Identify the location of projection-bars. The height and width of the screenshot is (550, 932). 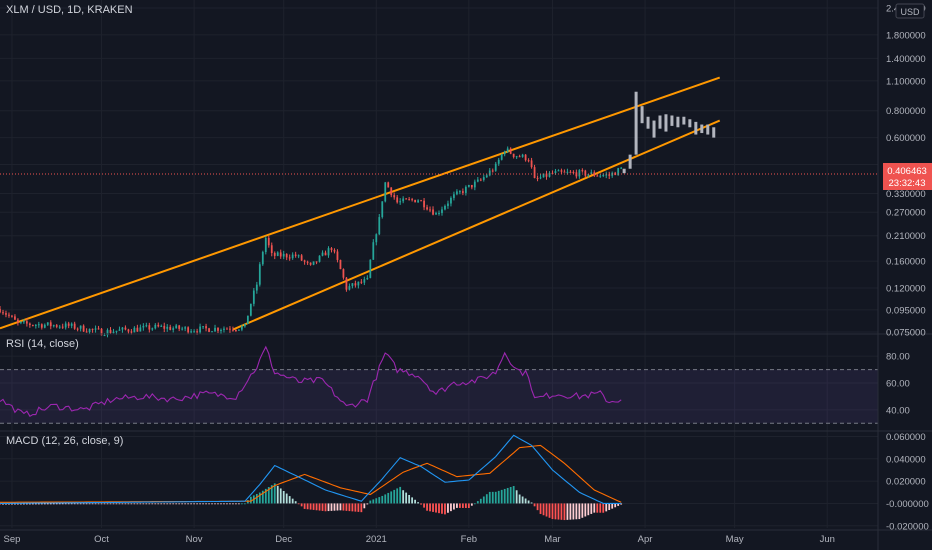
(669, 132).